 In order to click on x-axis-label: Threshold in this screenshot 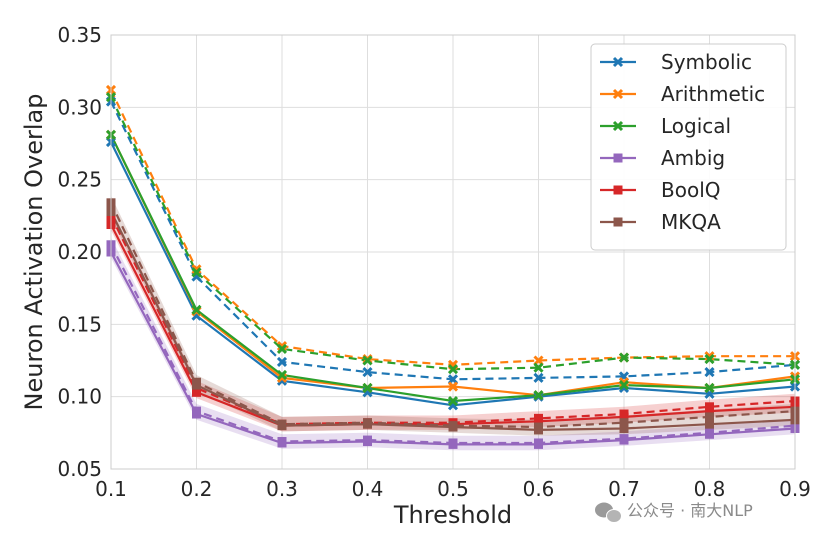, I will do `click(452, 515)`.